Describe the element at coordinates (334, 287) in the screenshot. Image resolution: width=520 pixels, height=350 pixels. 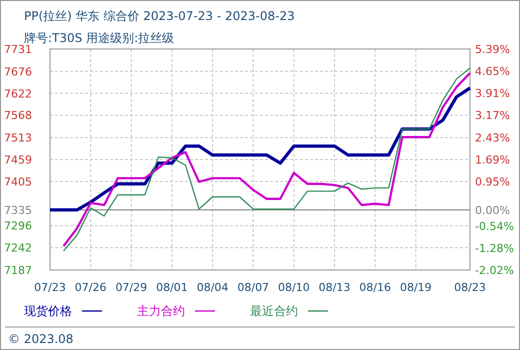
I see `x-tick-label: 08/13` at that location.